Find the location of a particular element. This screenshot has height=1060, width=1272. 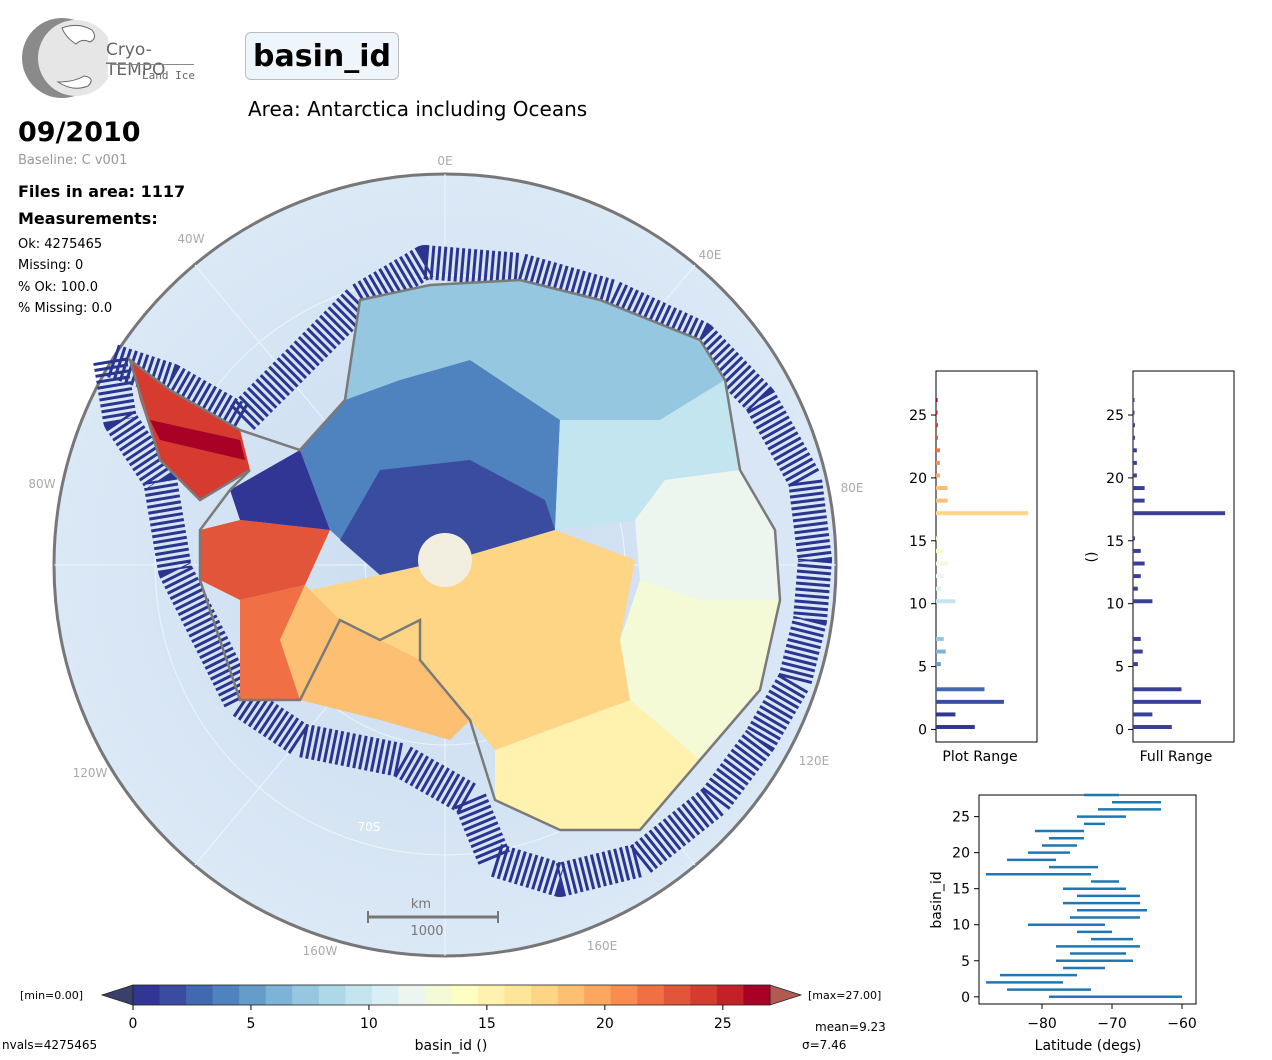

hist-full-range: 0 5 10 15 20 25 Full Range () is located at coordinates (1159, 567).